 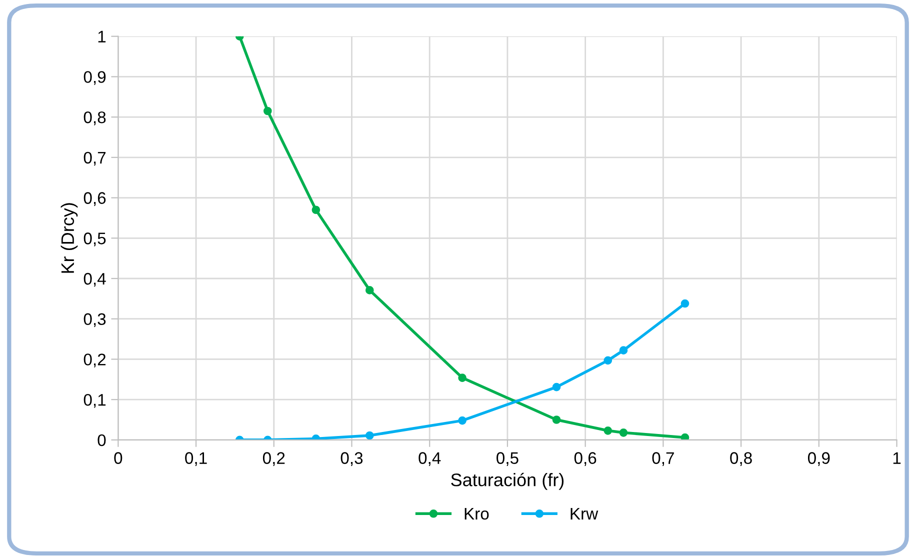 What do you see at coordinates (95, 320) in the screenshot?
I see `y-tick-label: 0,3` at bounding box center [95, 320].